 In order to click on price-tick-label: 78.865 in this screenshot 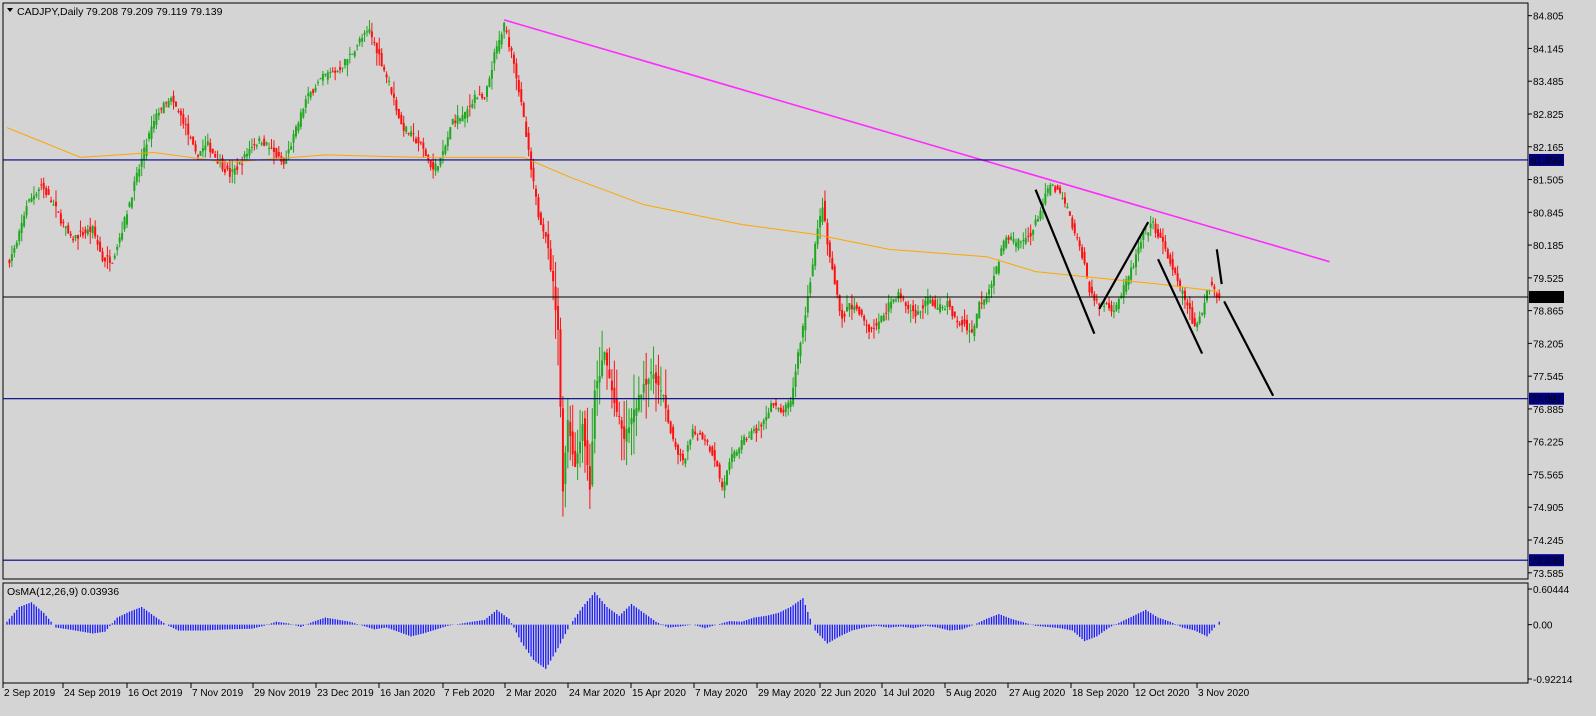, I will do `click(1548, 312)`.